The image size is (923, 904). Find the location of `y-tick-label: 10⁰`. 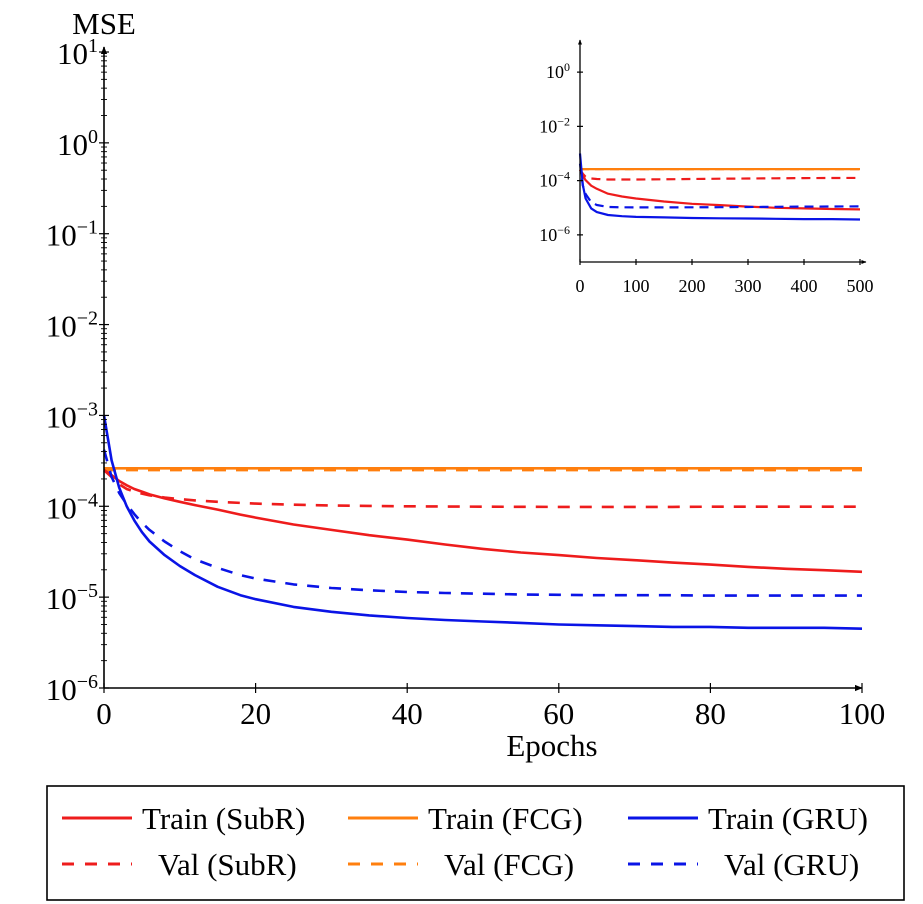

y-tick-label: 10⁰ is located at coordinates (77, 144).